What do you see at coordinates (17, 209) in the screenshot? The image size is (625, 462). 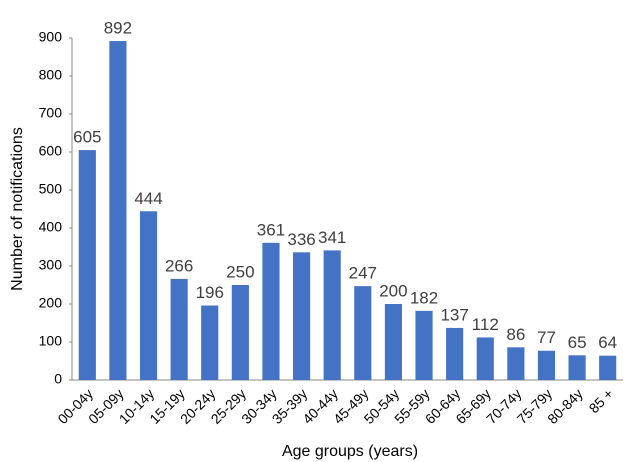 I see `y-axis-title: Number of notifications` at bounding box center [17, 209].